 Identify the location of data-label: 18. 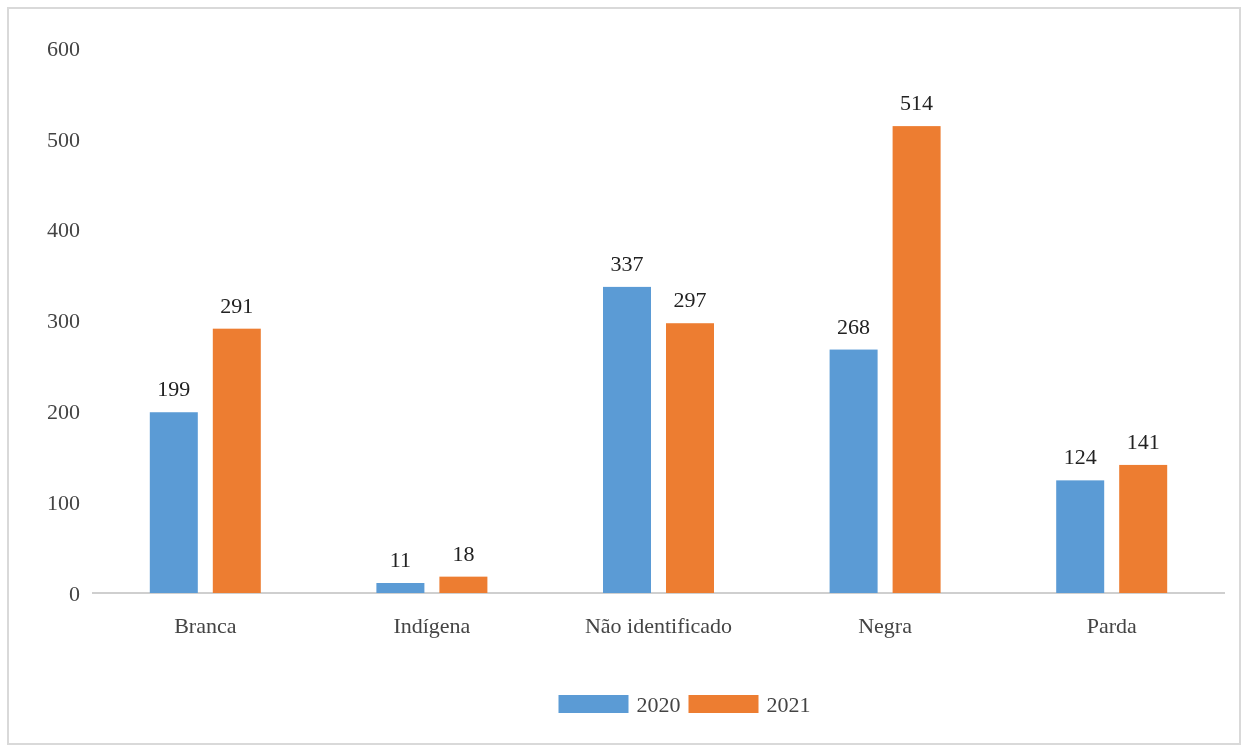
(463, 553).